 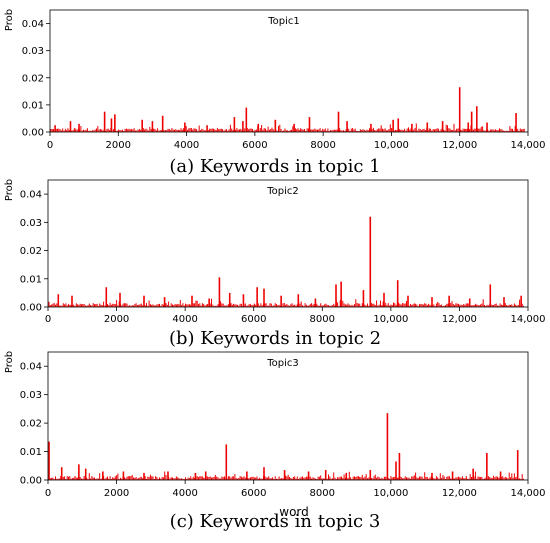 What do you see at coordinates (275, 338) in the screenshot?
I see `figure-caption: (b) Keywords in topic 2` at bounding box center [275, 338].